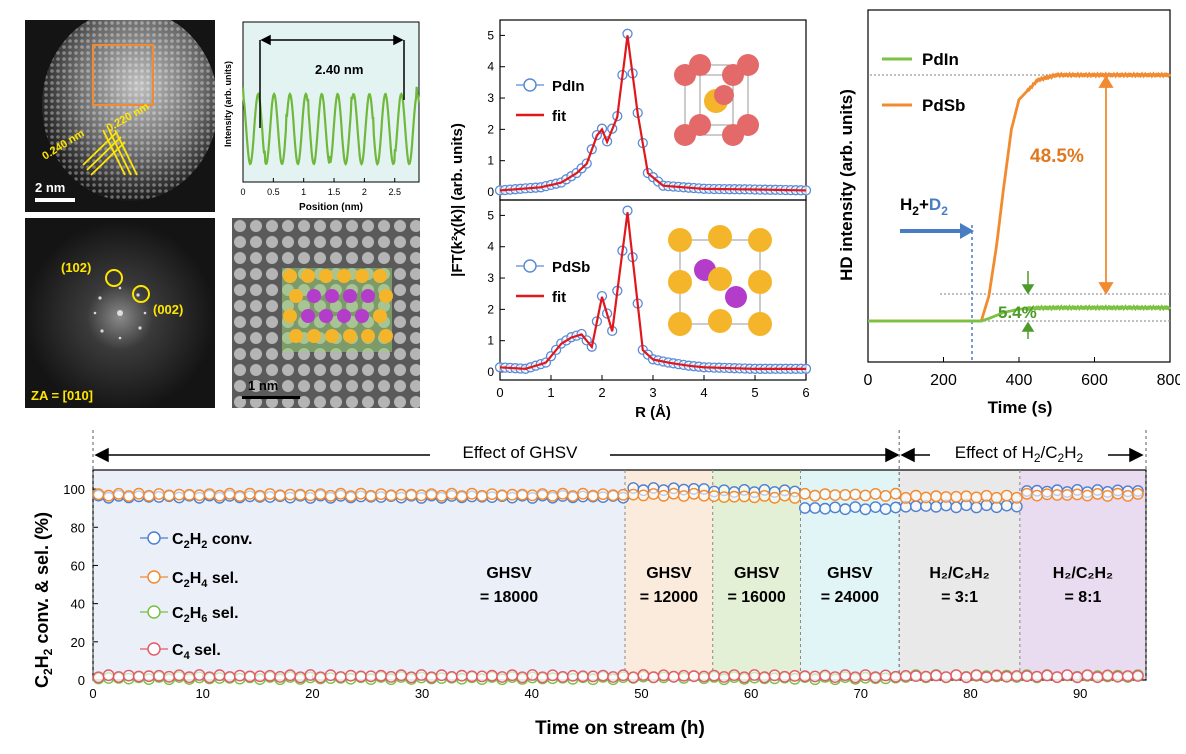  I want to click on pdsb-crystal-structure, so click(720, 280).